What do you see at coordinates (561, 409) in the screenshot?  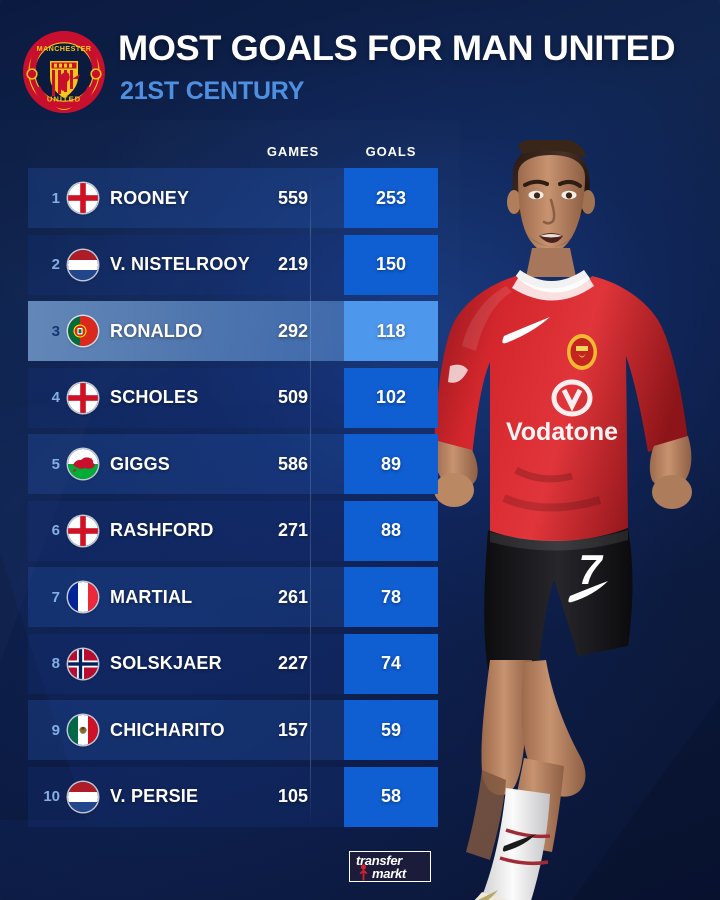 I see `player-shirt: Vodatone` at bounding box center [561, 409].